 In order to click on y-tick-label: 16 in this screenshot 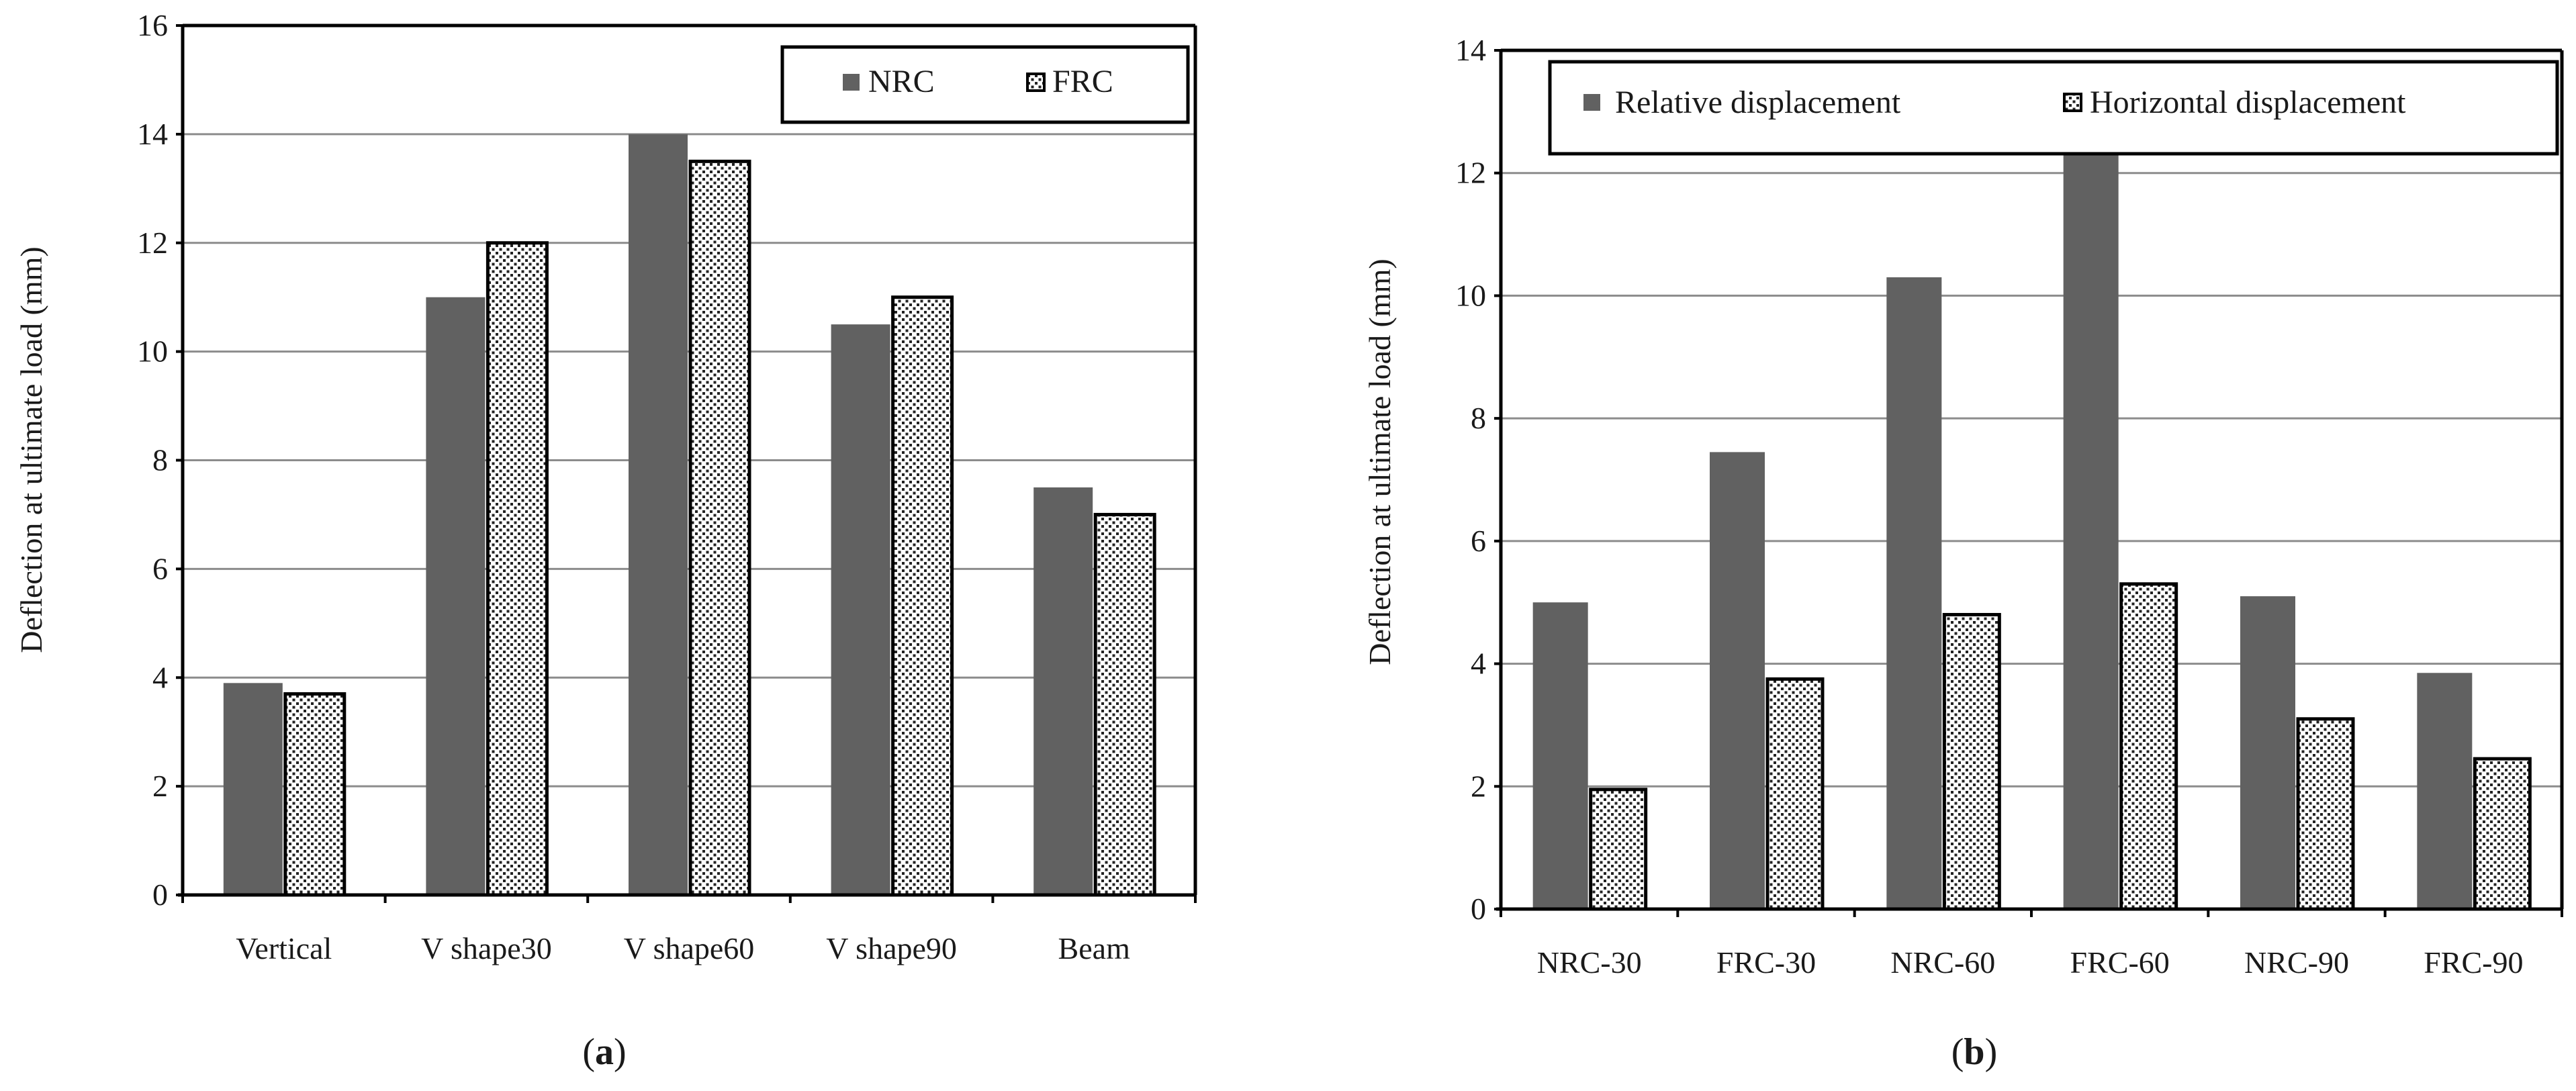, I will do `click(152, 25)`.